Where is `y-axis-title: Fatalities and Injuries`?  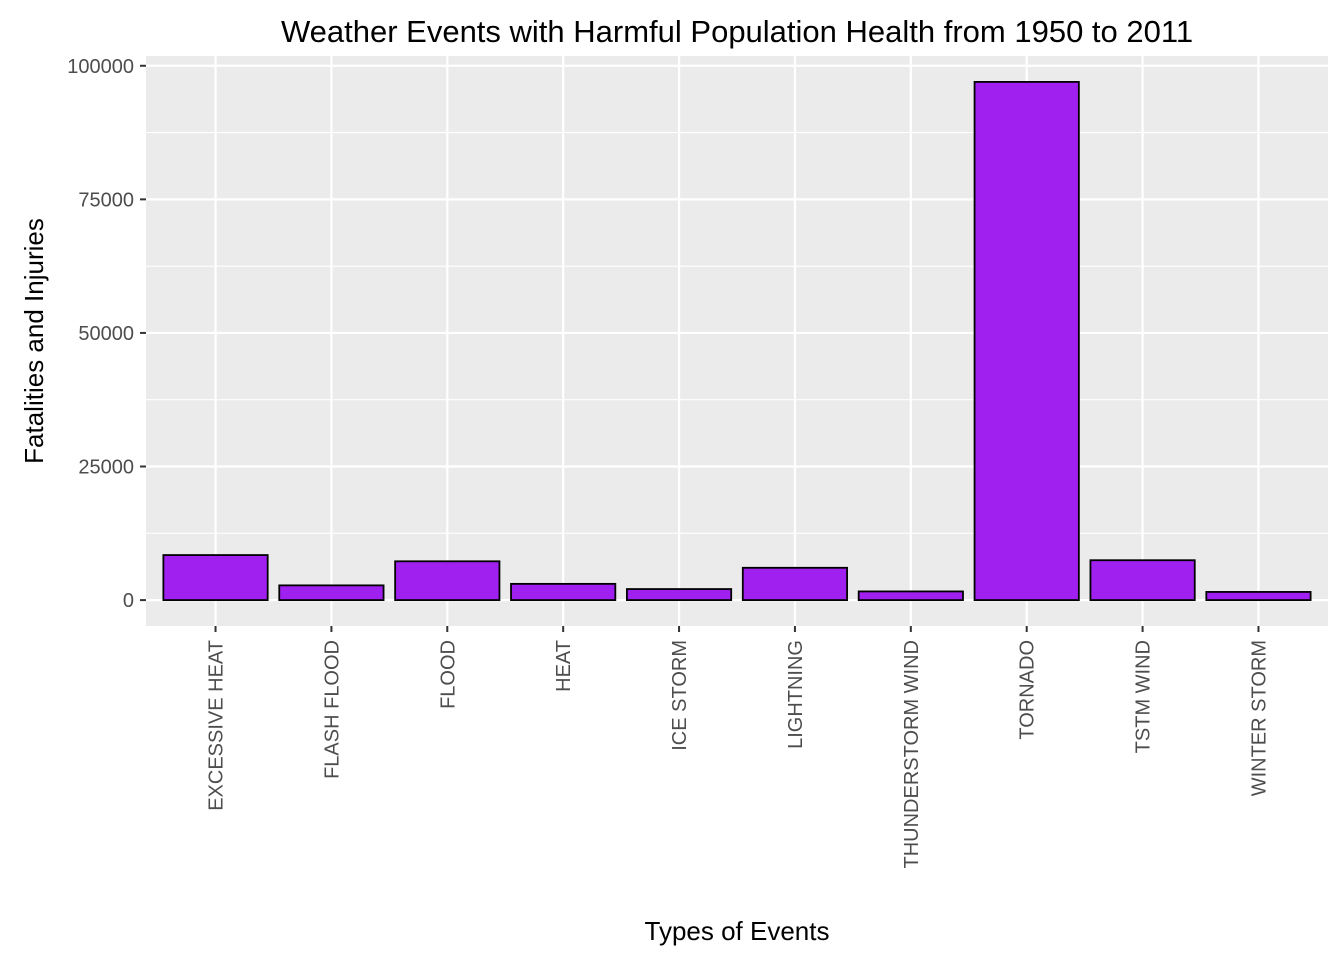
y-axis-title: Fatalities and Injuries is located at coordinates (34, 341).